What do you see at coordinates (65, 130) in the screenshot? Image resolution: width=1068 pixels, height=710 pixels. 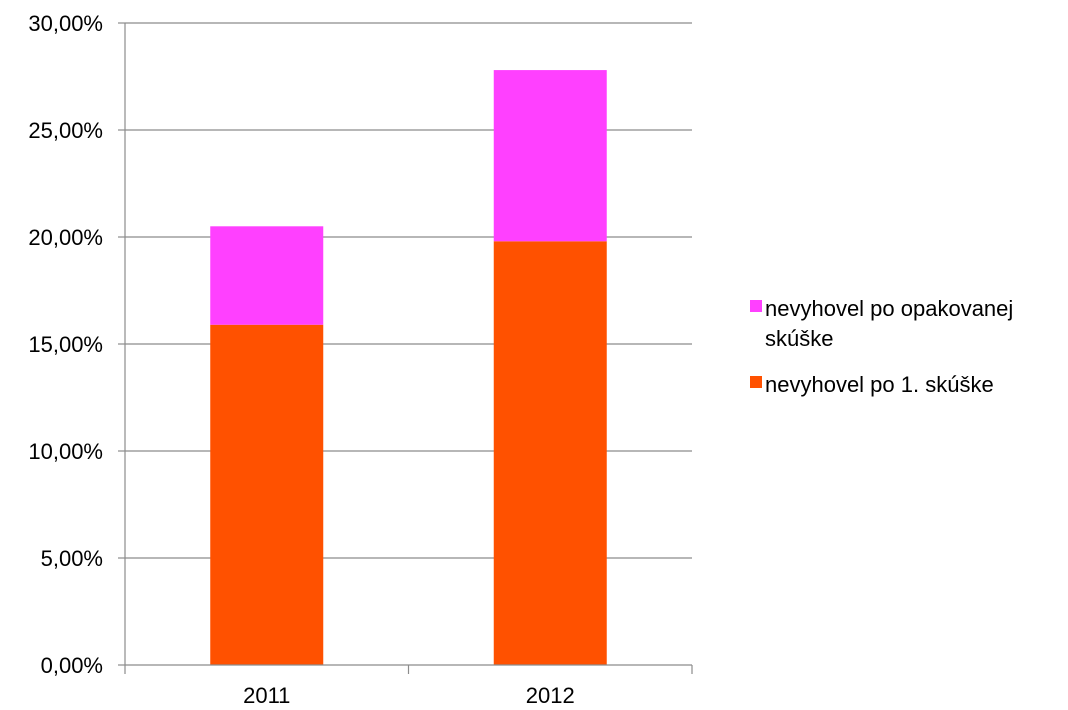 I see `y-tick-label: 25,00%` at bounding box center [65, 130].